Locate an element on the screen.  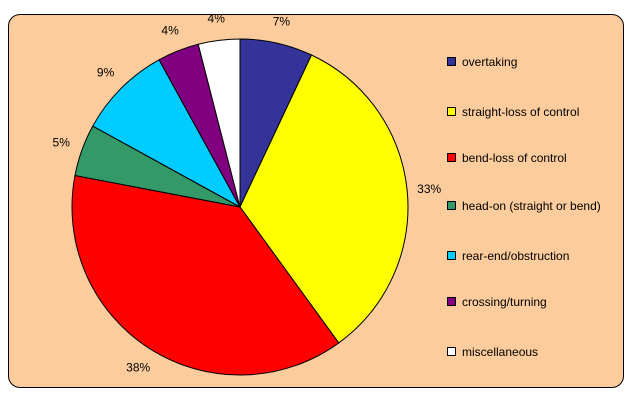
legend-item: overtaking is located at coordinates (534, 62).